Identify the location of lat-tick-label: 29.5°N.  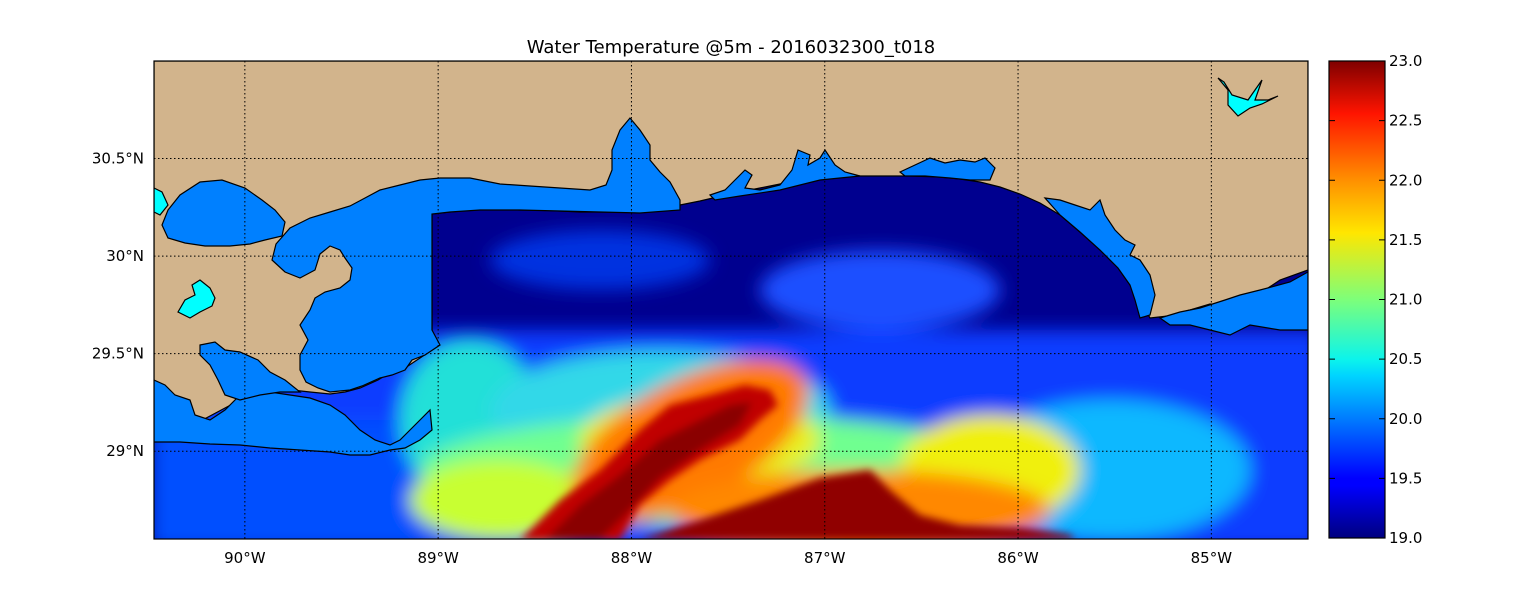
(118, 354).